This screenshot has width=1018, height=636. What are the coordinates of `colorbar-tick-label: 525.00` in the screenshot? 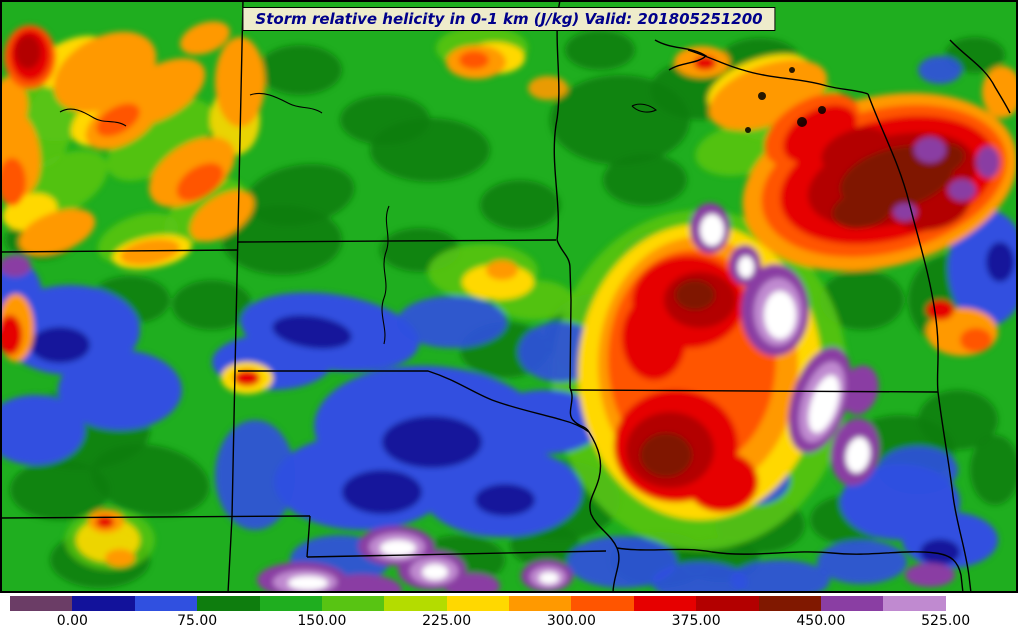 It's located at (946, 621).